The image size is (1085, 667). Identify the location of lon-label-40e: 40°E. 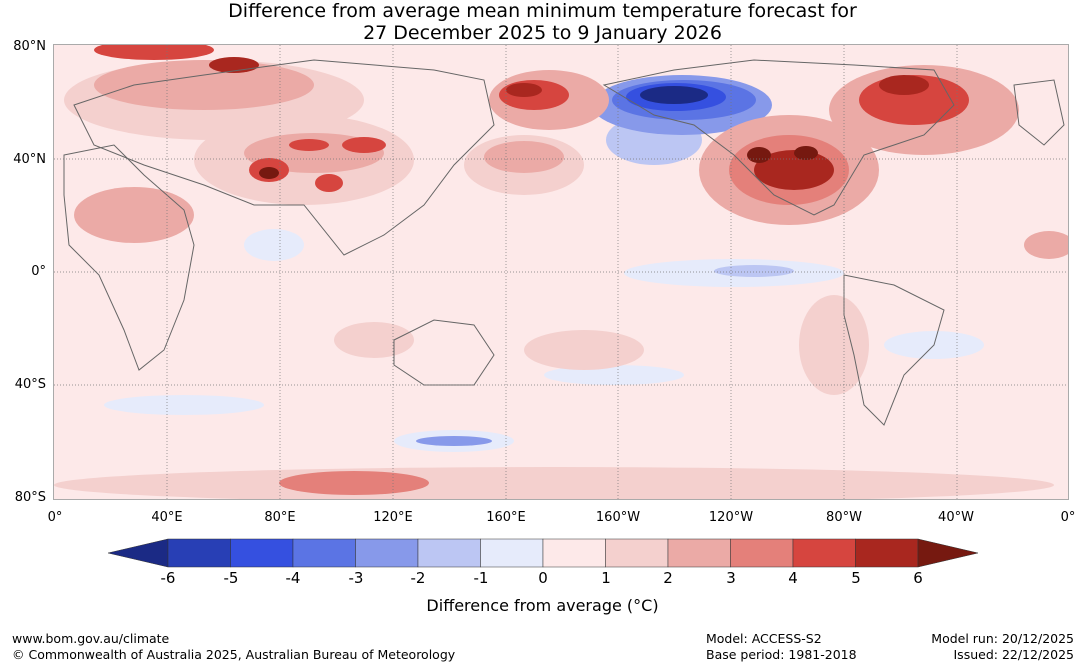
(167, 517).